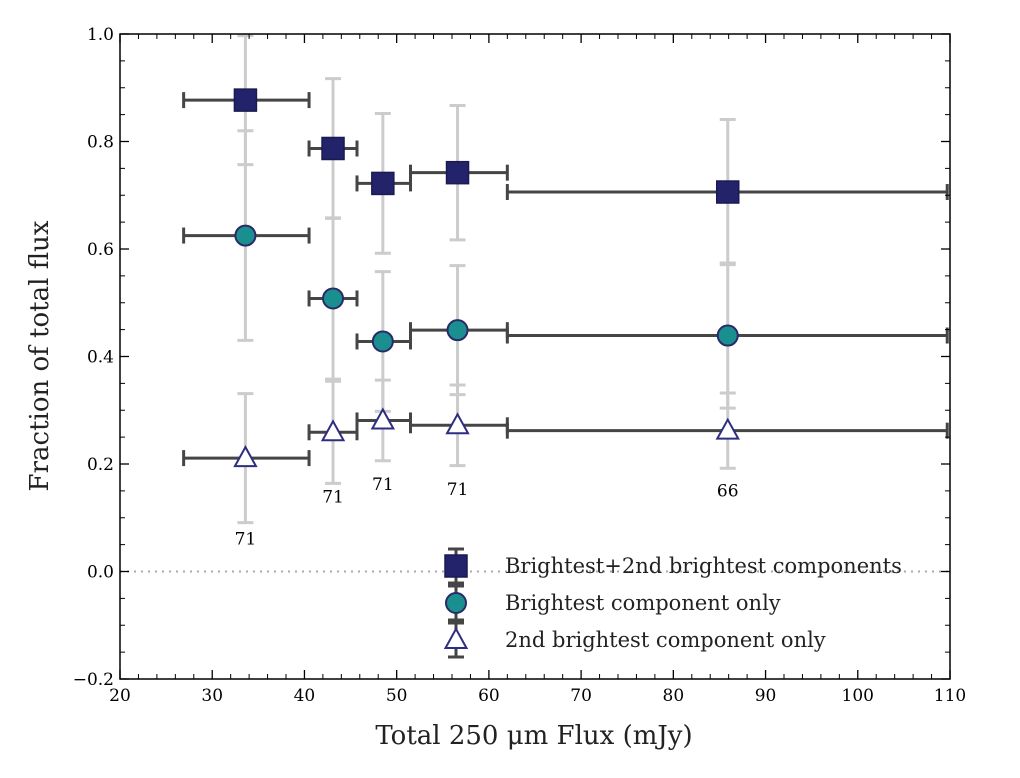 This screenshot has width=1020, height=778. Describe the element at coordinates (100, 573) in the screenshot. I see `y-tick-label: 0.0` at that location.